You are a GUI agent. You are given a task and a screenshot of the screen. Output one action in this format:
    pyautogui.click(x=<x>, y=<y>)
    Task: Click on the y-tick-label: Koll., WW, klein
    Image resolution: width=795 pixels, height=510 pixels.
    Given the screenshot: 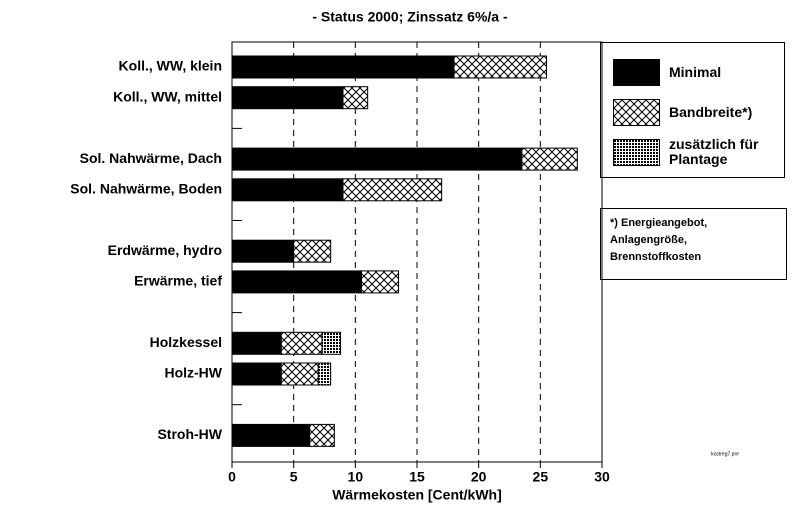 What is the action you would take?
    pyautogui.click(x=170, y=66)
    